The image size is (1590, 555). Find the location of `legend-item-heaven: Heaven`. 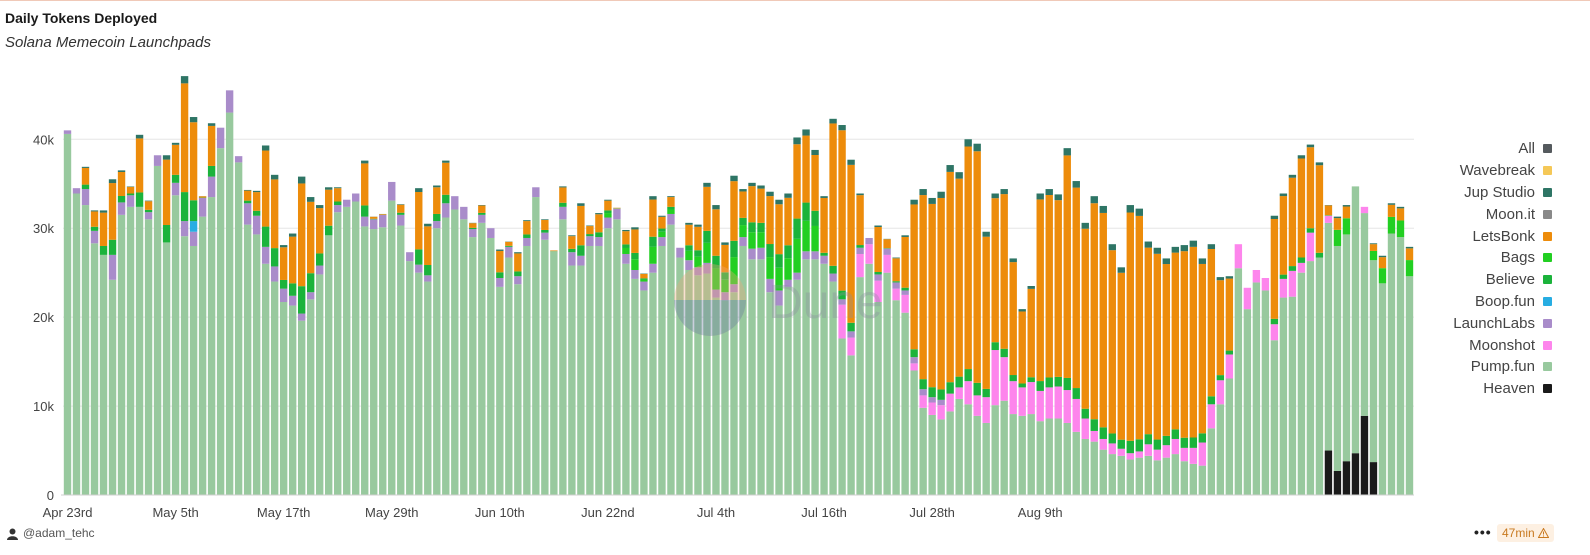

legend-item-heaven: Heaven is located at coordinates (1496, 389).